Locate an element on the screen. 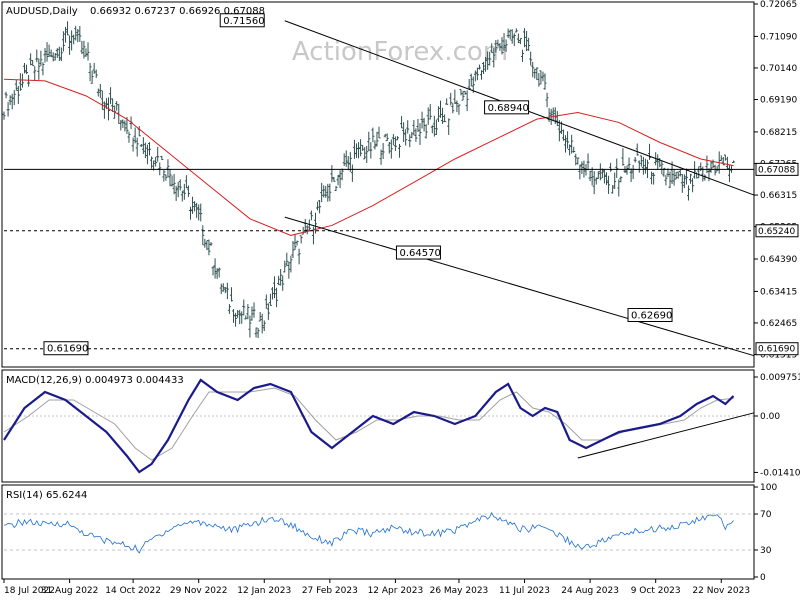 The width and height of the screenshot is (800, 600). annotation-label: 0.64570 is located at coordinates (419, 253).